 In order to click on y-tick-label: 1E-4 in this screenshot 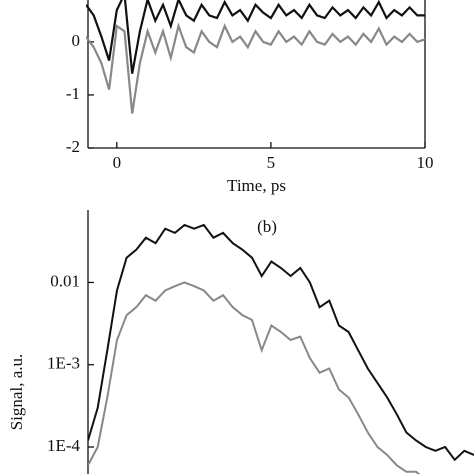, I will do `click(64, 445)`.